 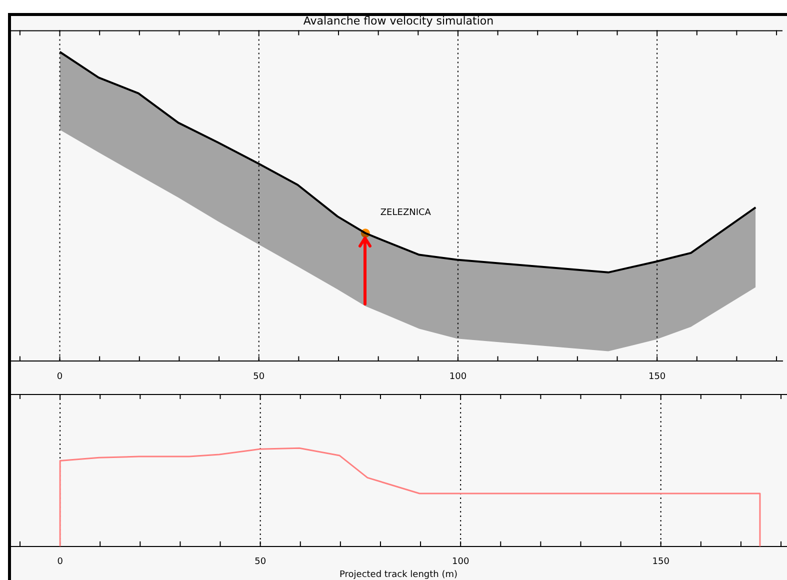 What do you see at coordinates (406, 213) in the screenshot?
I see `annotation: ZELEZNICA` at bounding box center [406, 213].